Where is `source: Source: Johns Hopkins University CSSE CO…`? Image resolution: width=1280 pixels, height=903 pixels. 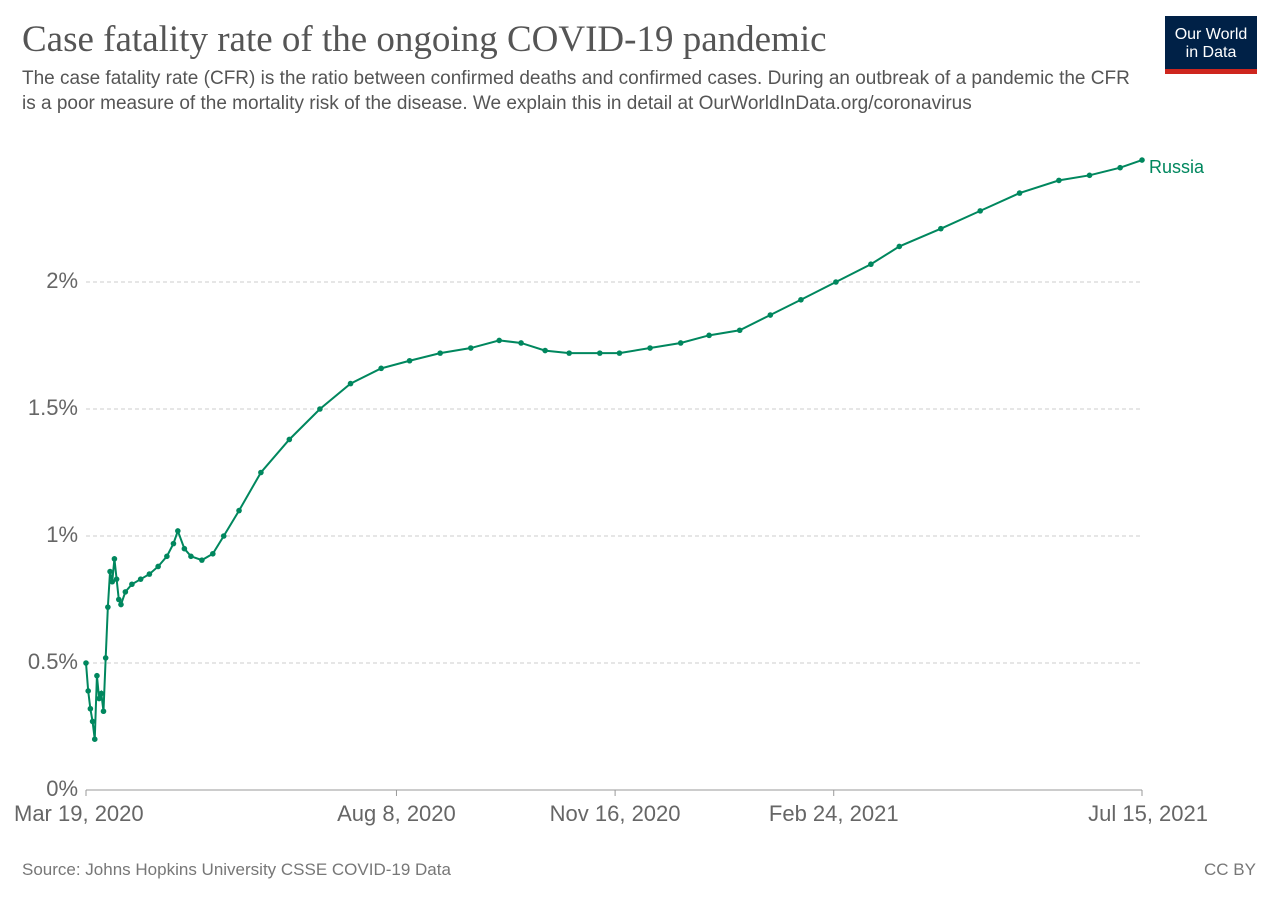
source: Source: Johns Hopkins University CSSE CO… is located at coordinates (236, 869).